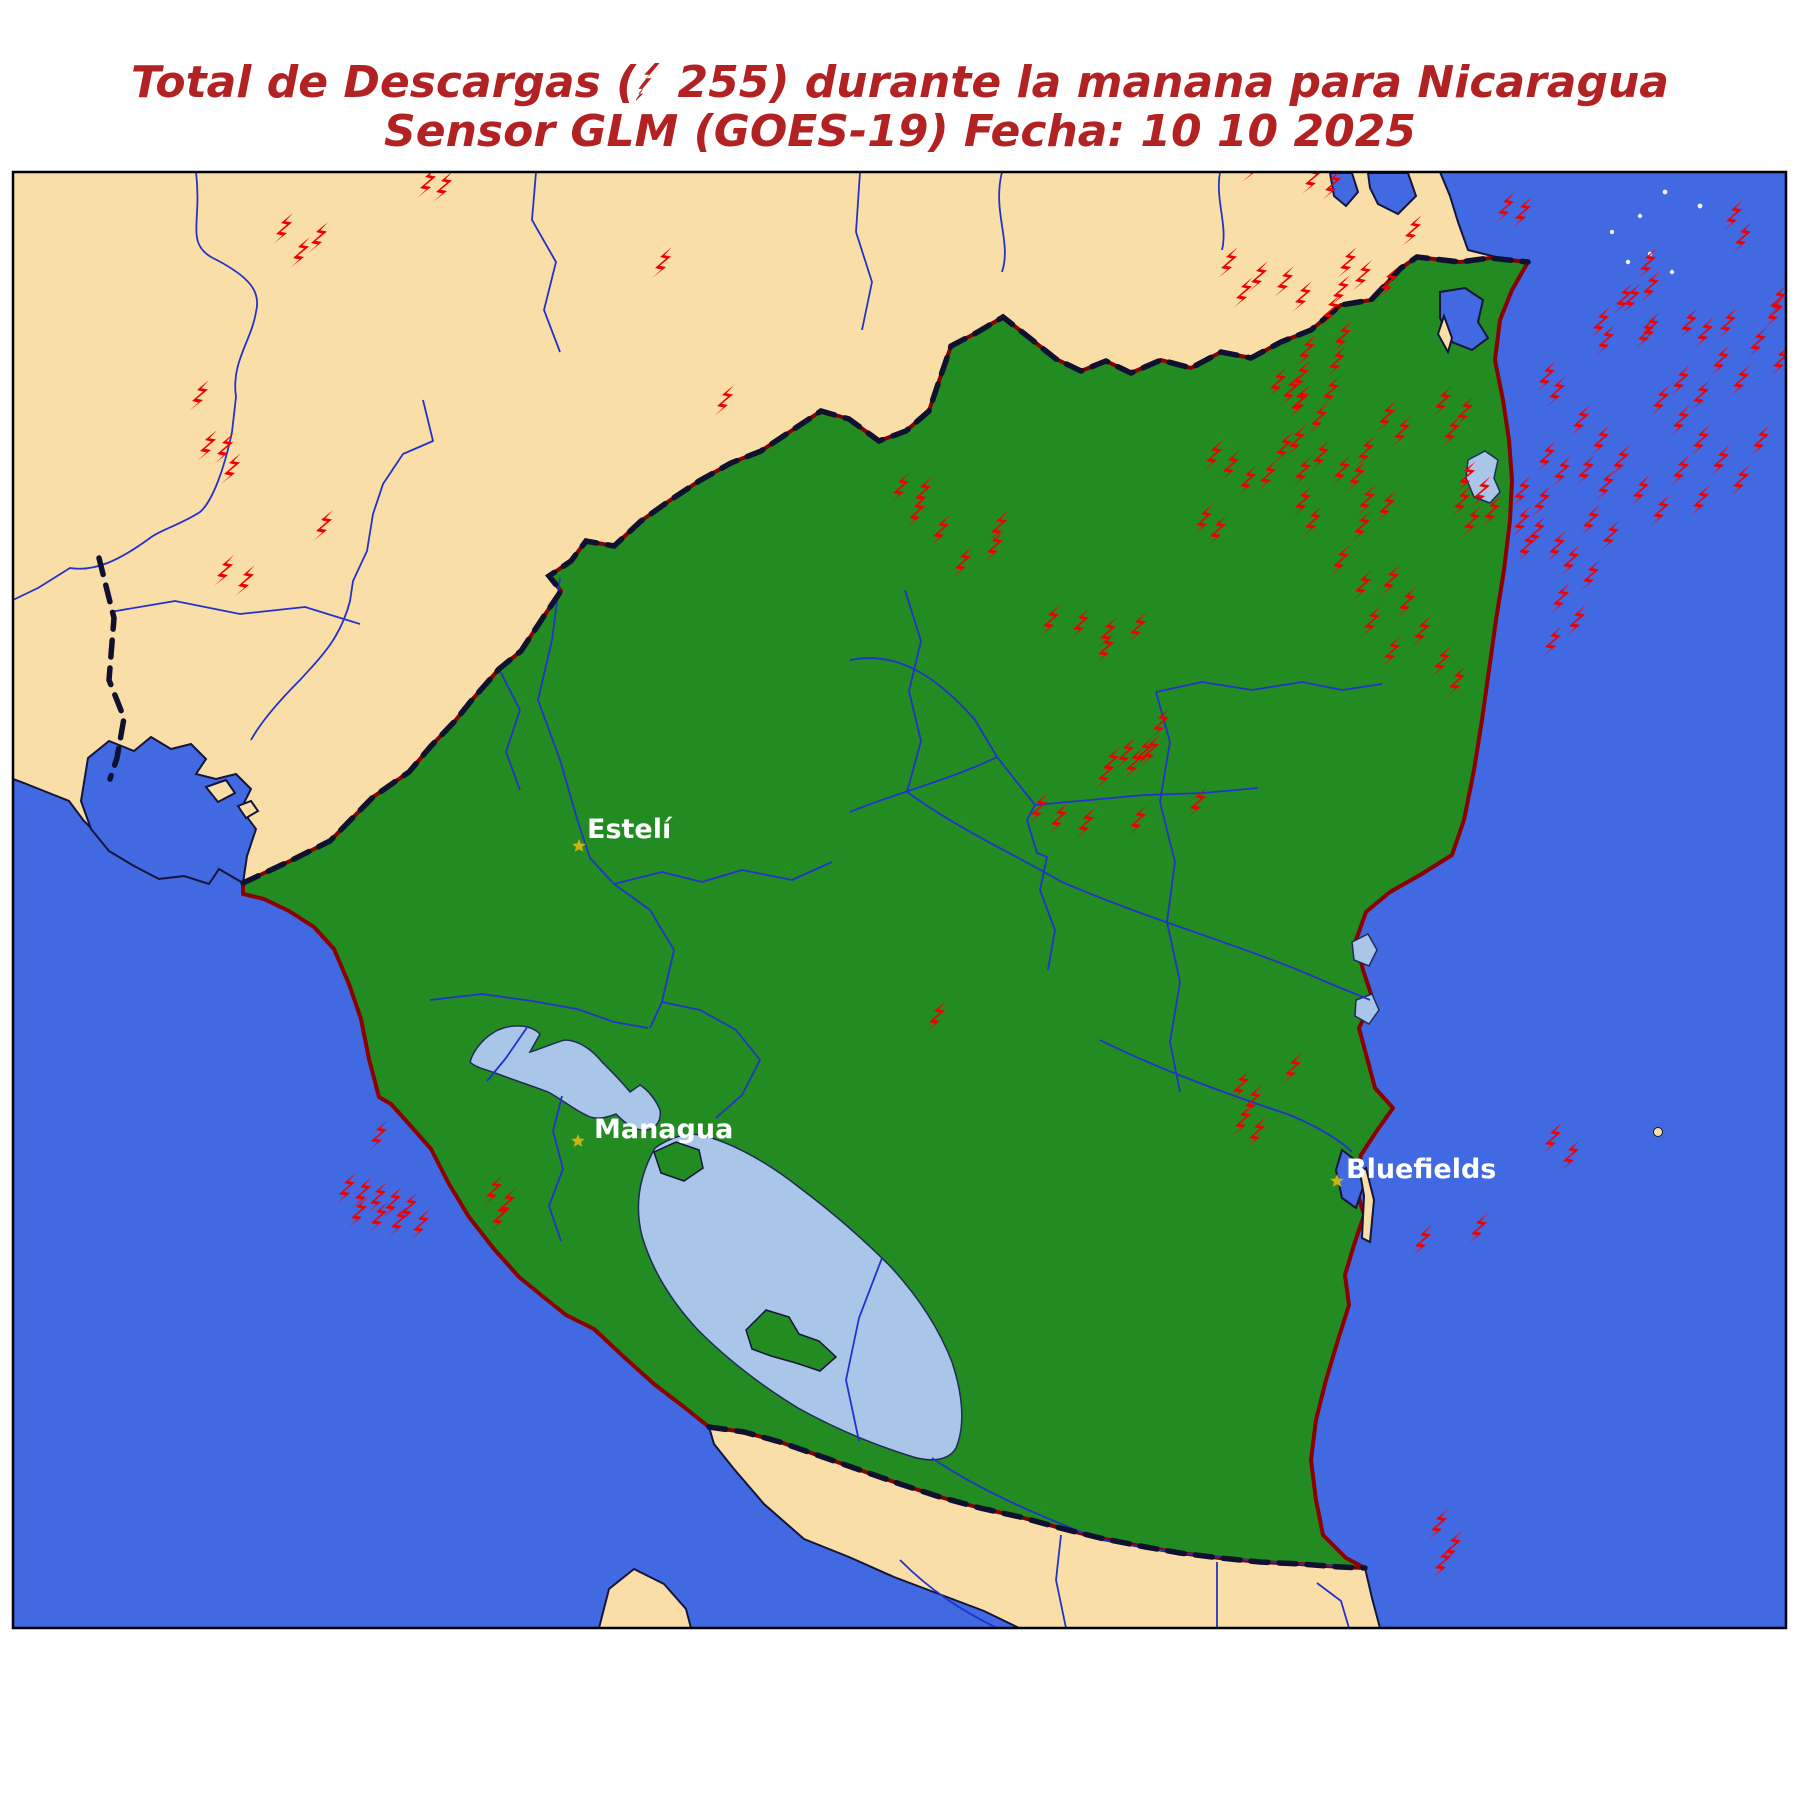 Image resolution: width=1800 pixels, height=1800 pixels. Describe the element at coordinates (645, 1597) in the screenshot. I see `costa-rica-peninsula` at that location.